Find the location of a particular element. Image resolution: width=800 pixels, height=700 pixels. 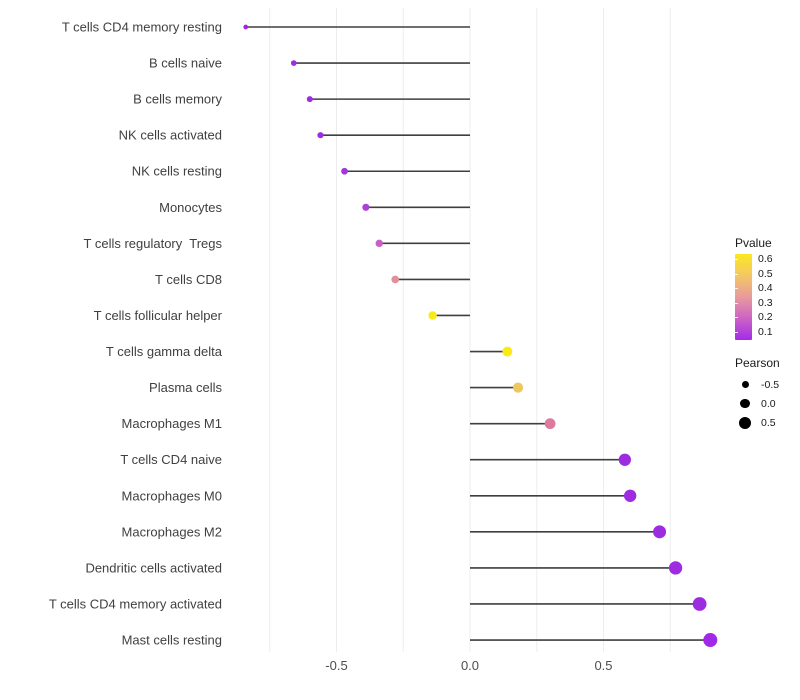

category-label: T cells CD4 naive is located at coordinates (171, 459).